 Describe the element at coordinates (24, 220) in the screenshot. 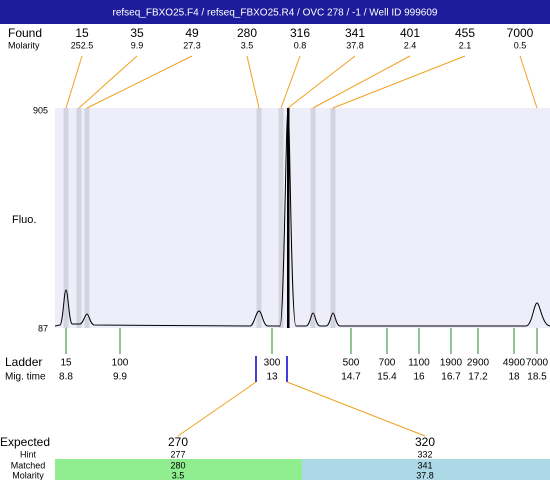

I see `y-axis-label: Fluo.` at that location.